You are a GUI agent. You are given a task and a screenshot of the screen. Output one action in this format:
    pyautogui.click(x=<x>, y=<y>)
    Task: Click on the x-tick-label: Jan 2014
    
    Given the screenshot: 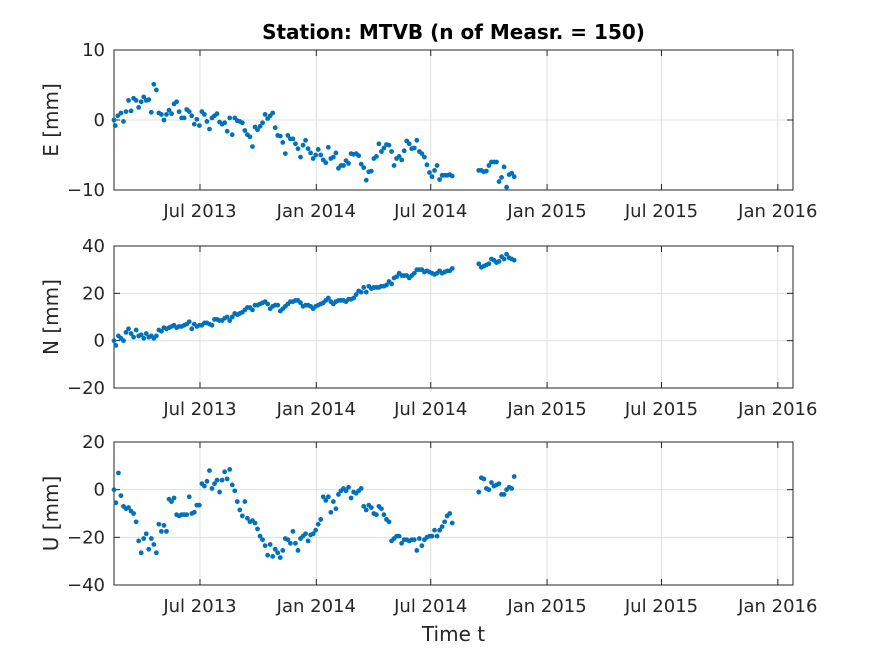 What is the action you would take?
    pyautogui.click(x=316, y=409)
    